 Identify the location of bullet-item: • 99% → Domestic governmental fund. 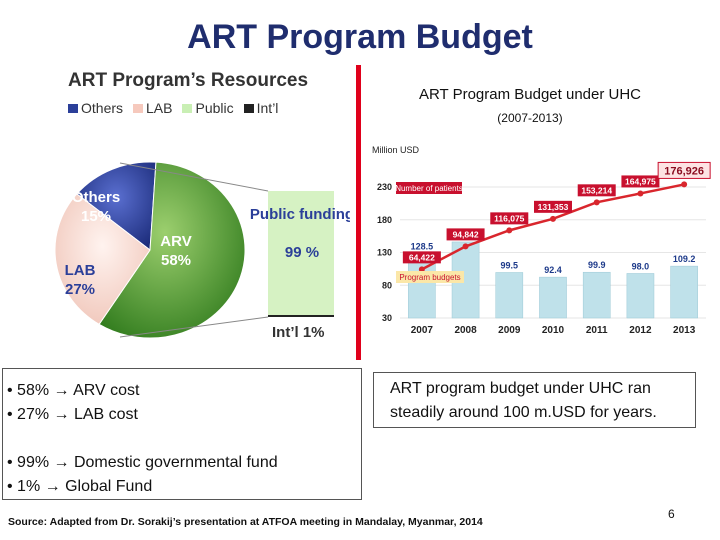
(142, 462).